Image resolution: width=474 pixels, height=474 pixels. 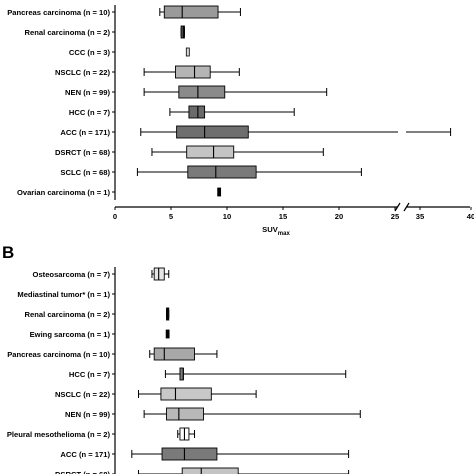 What do you see at coordinates (115, 216) in the screenshot?
I see `panel-a-x-tick-label-0: 0` at bounding box center [115, 216].